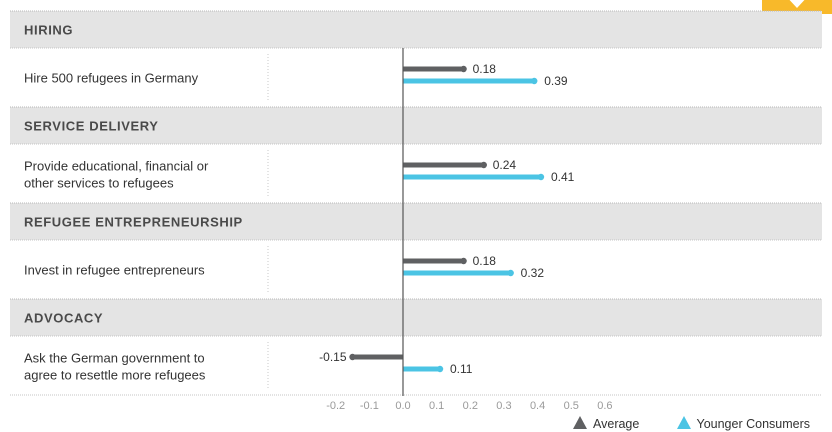  Describe the element at coordinates (616, 424) in the screenshot. I see `legend-label-average: Average` at that location.